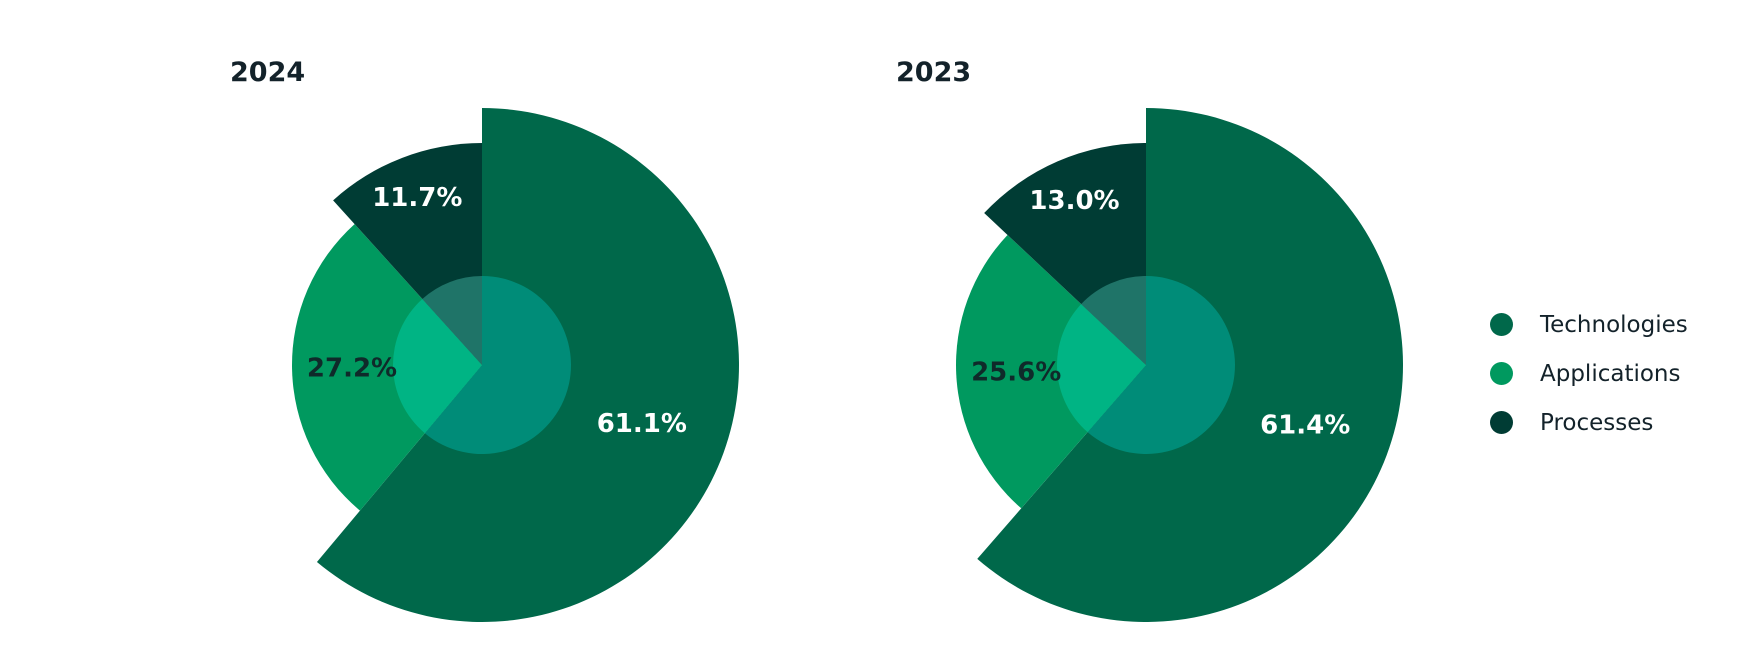 Image resolution: width=1752 pixels, height=668 pixels. Describe the element at coordinates (1016, 373) in the screenshot. I see `data-label-applications: 25.6%` at that location.